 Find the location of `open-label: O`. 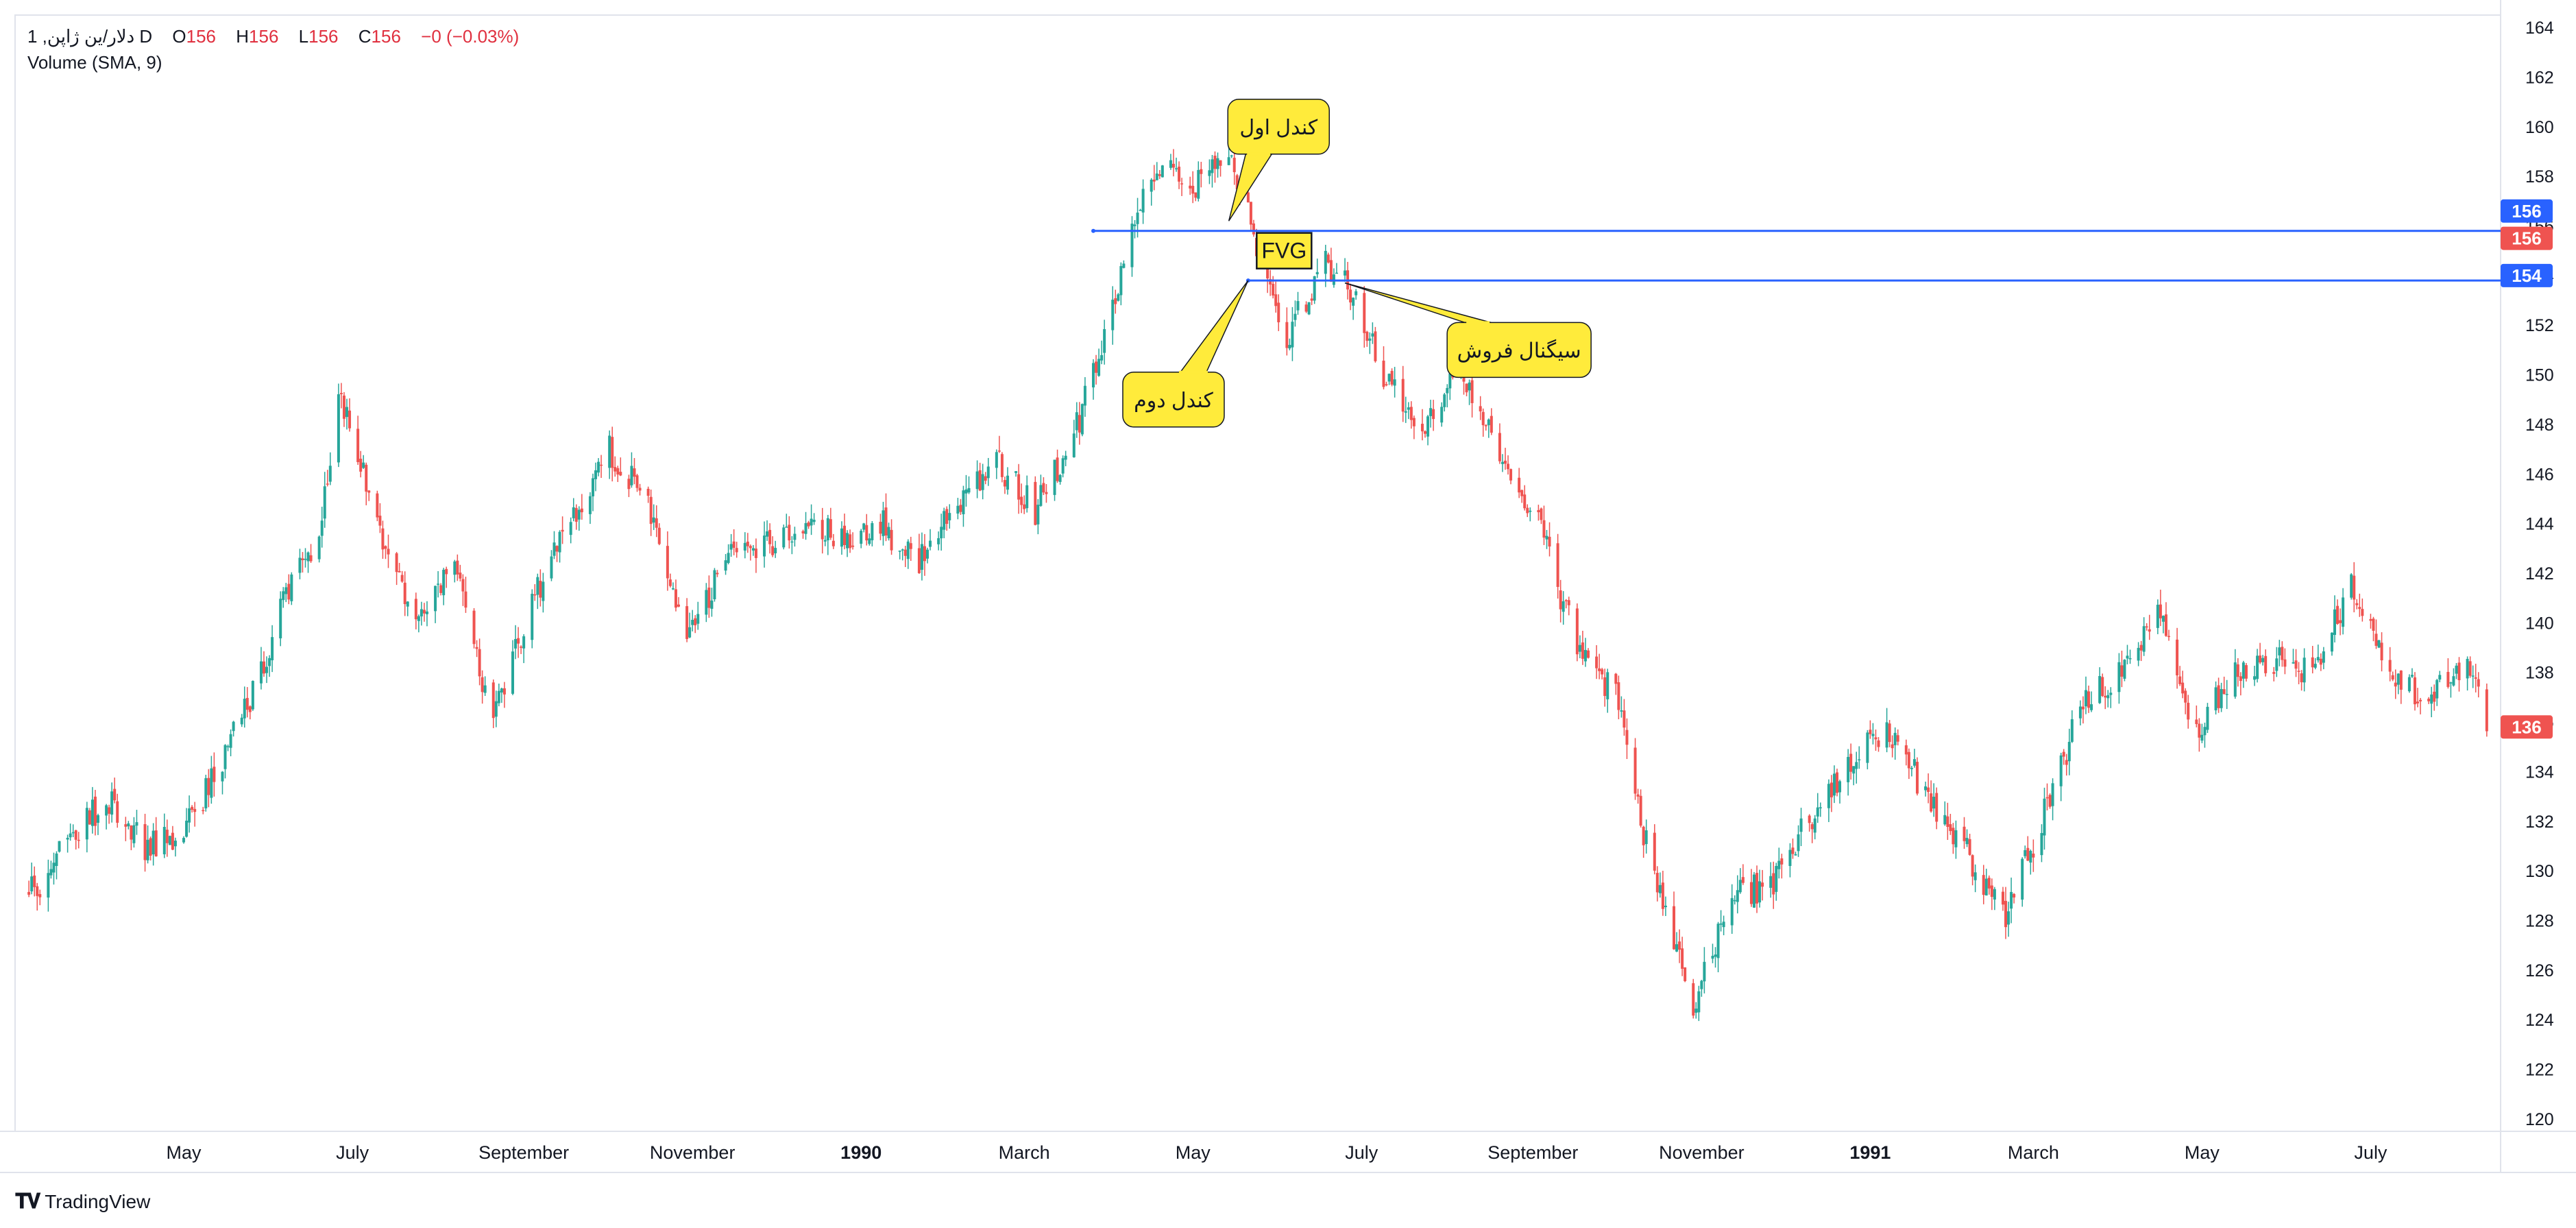

open-label: O is located at coordinates (179, 36).